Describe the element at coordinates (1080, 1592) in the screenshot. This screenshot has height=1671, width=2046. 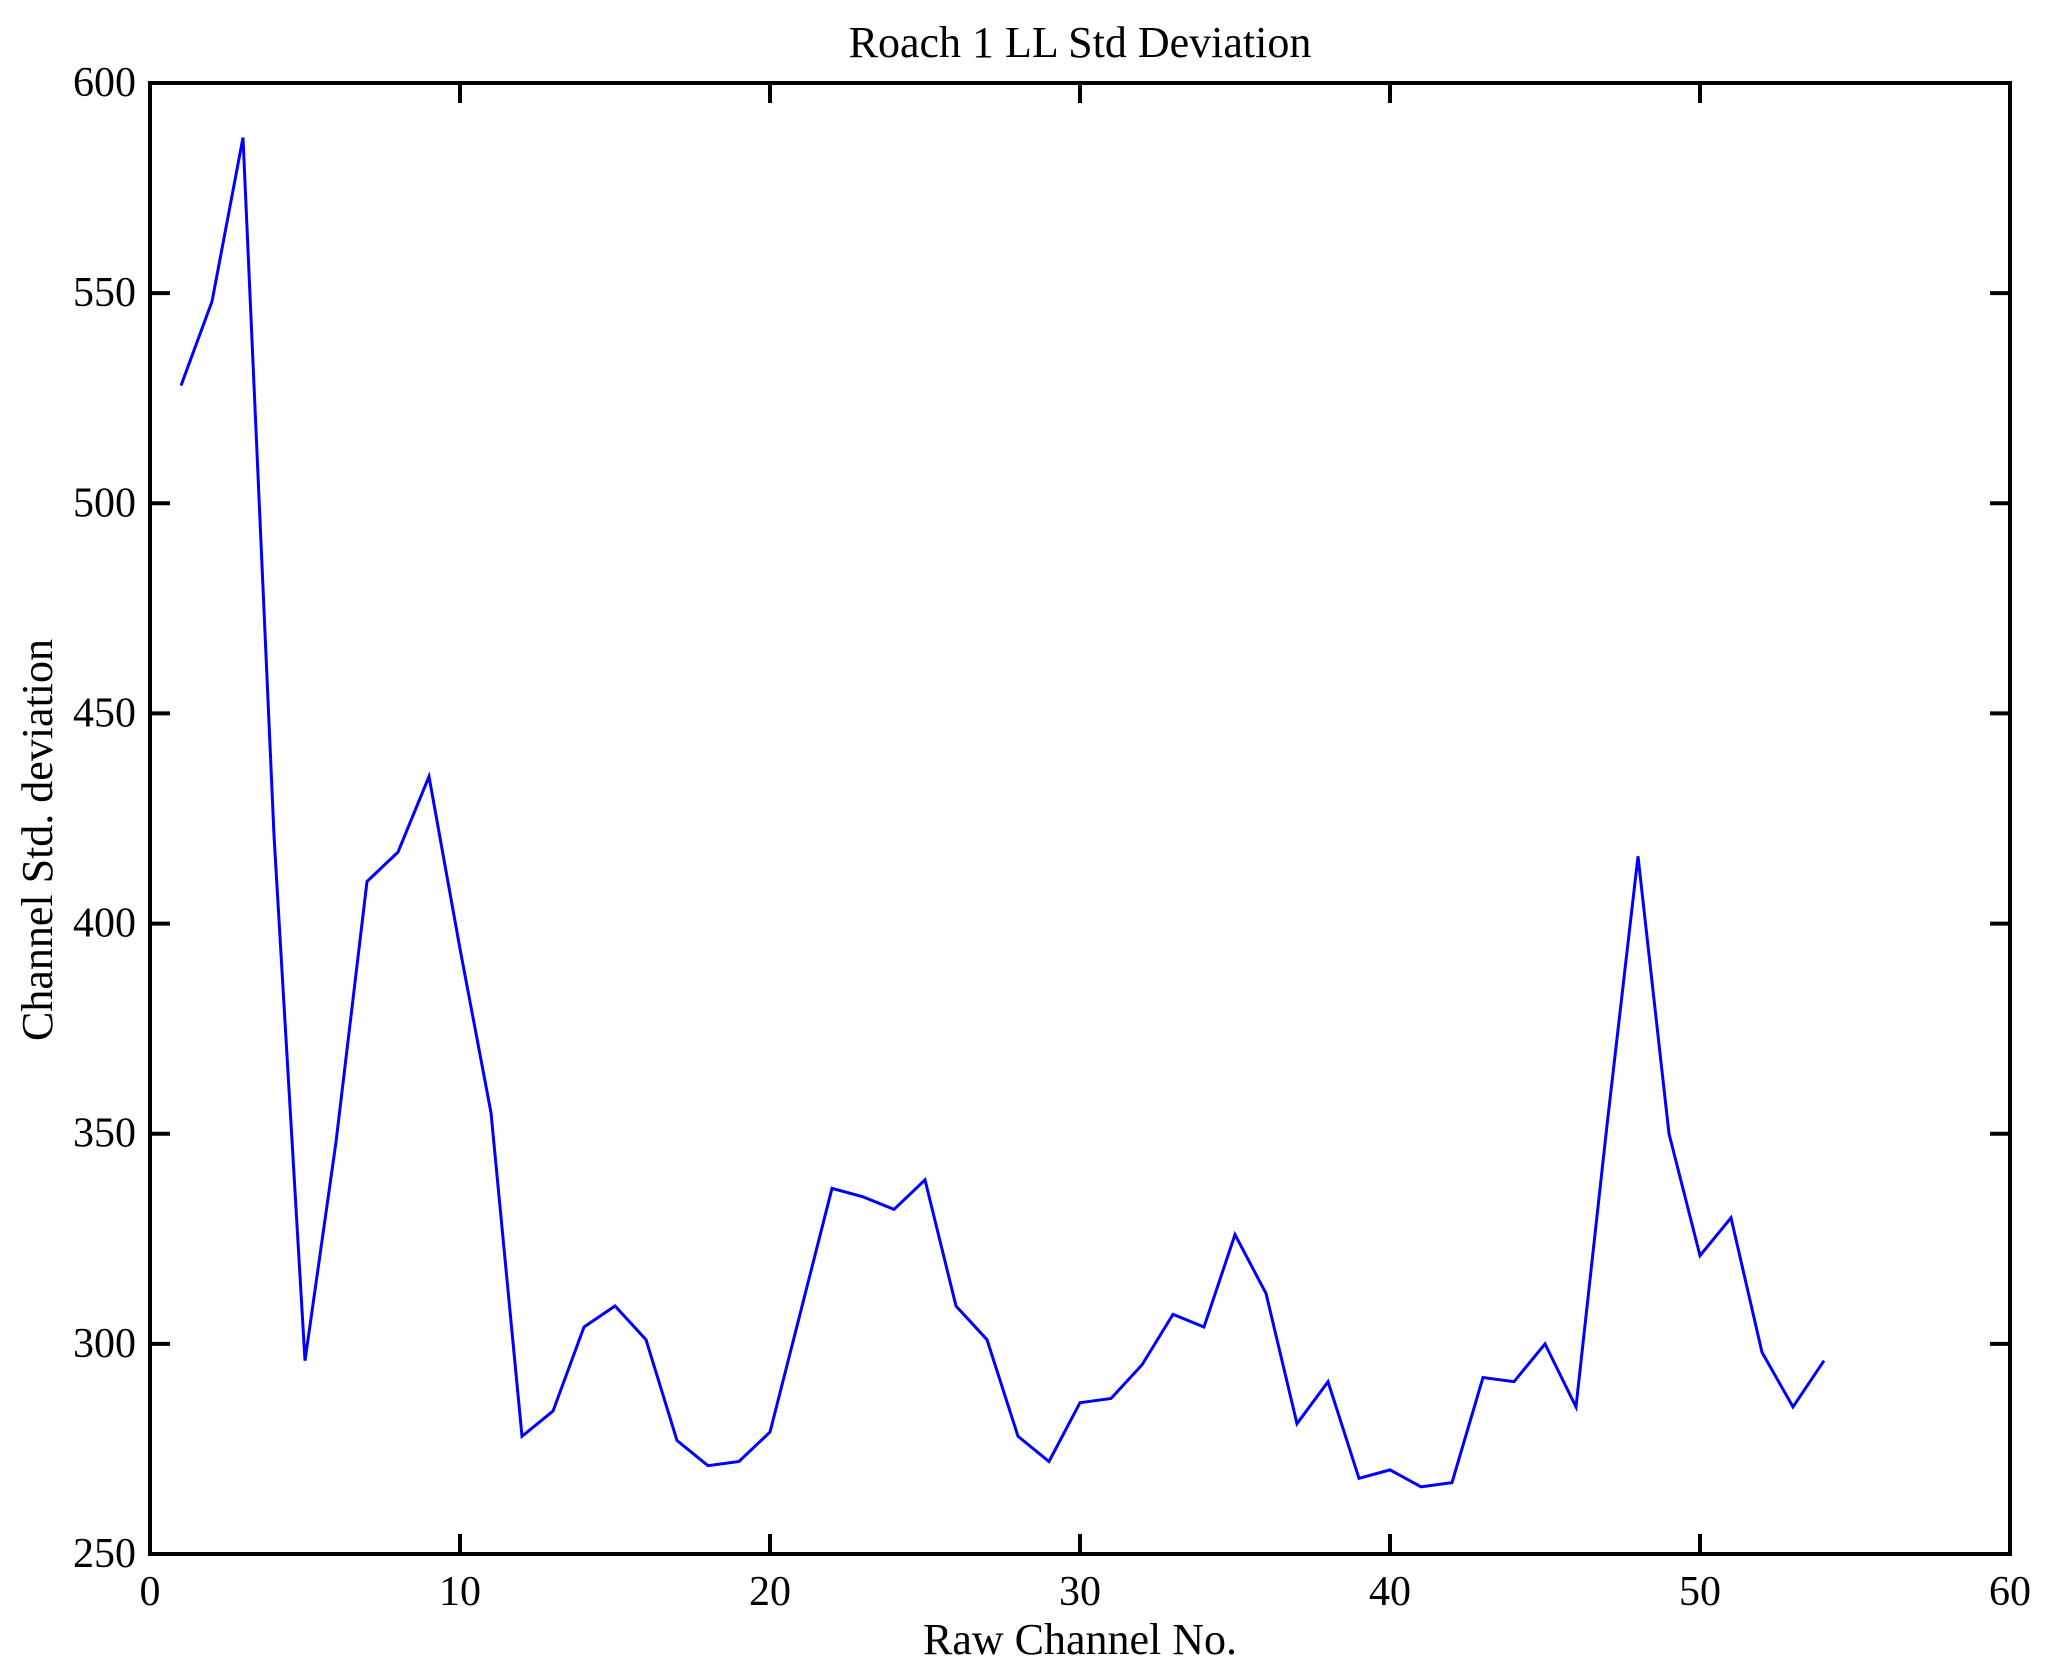
I see `x-tick-label: 30` at that location.